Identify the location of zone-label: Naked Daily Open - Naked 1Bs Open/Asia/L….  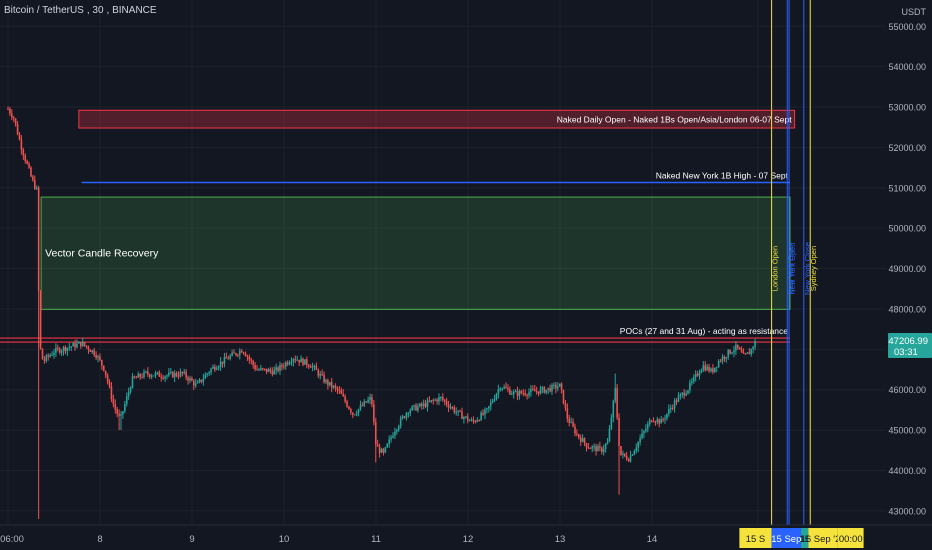
(674, 120).